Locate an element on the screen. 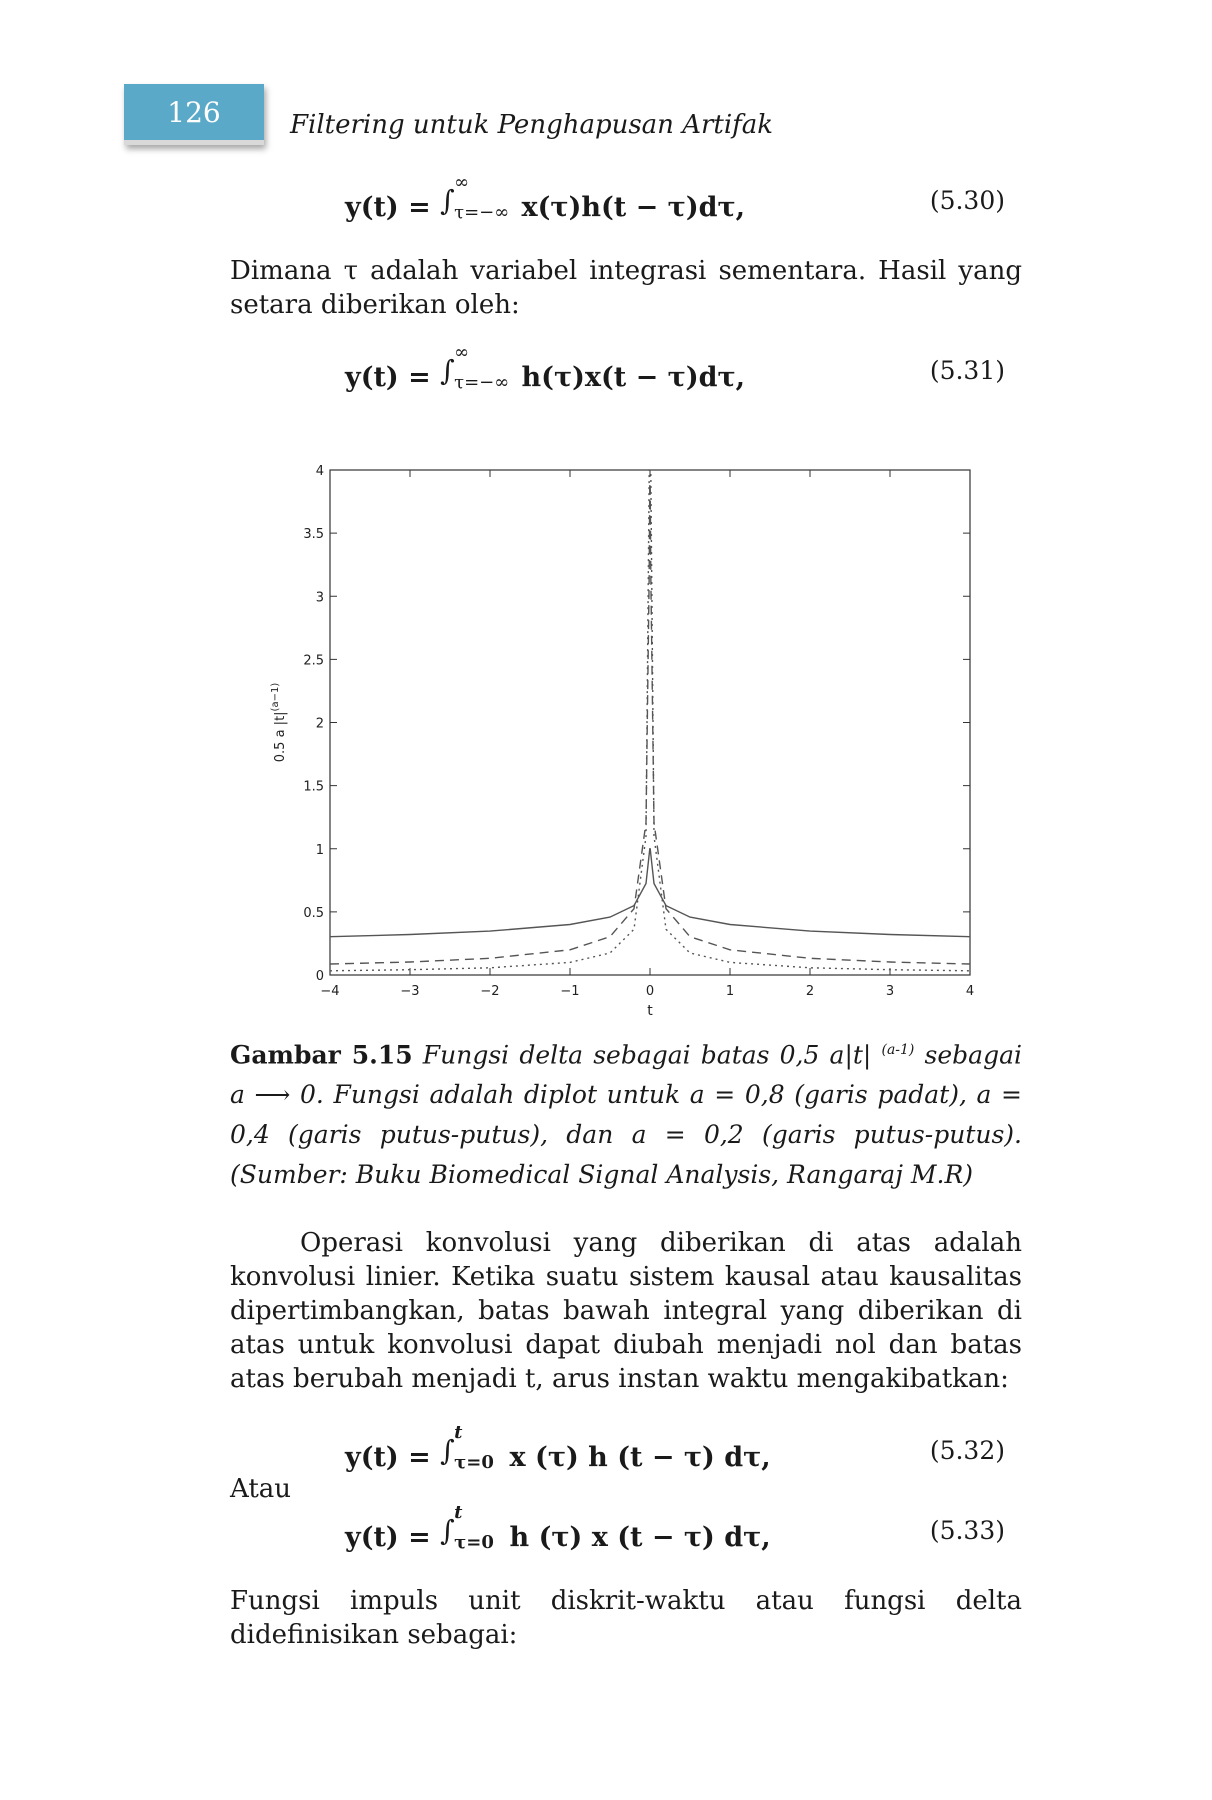  y-tick-label: 1 is located at coordinates (320, 850).